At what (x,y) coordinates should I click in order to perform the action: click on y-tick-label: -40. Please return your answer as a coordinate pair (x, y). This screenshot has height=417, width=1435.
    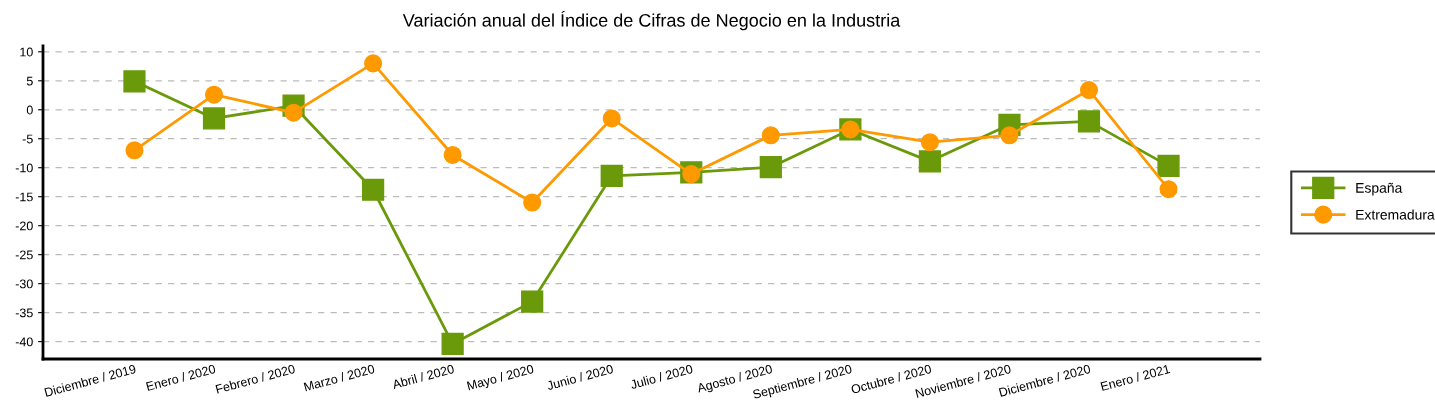
    Looking at the image, I should click on (24, 342).